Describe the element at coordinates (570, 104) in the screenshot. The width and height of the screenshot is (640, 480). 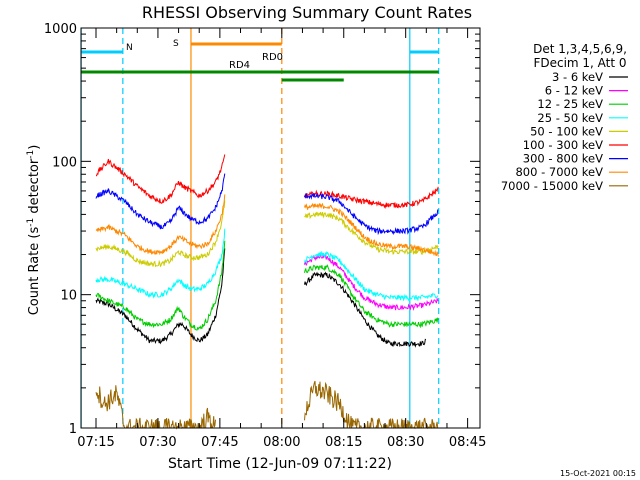
I see `legend-label-2: 12 - 25 keV` at that location.